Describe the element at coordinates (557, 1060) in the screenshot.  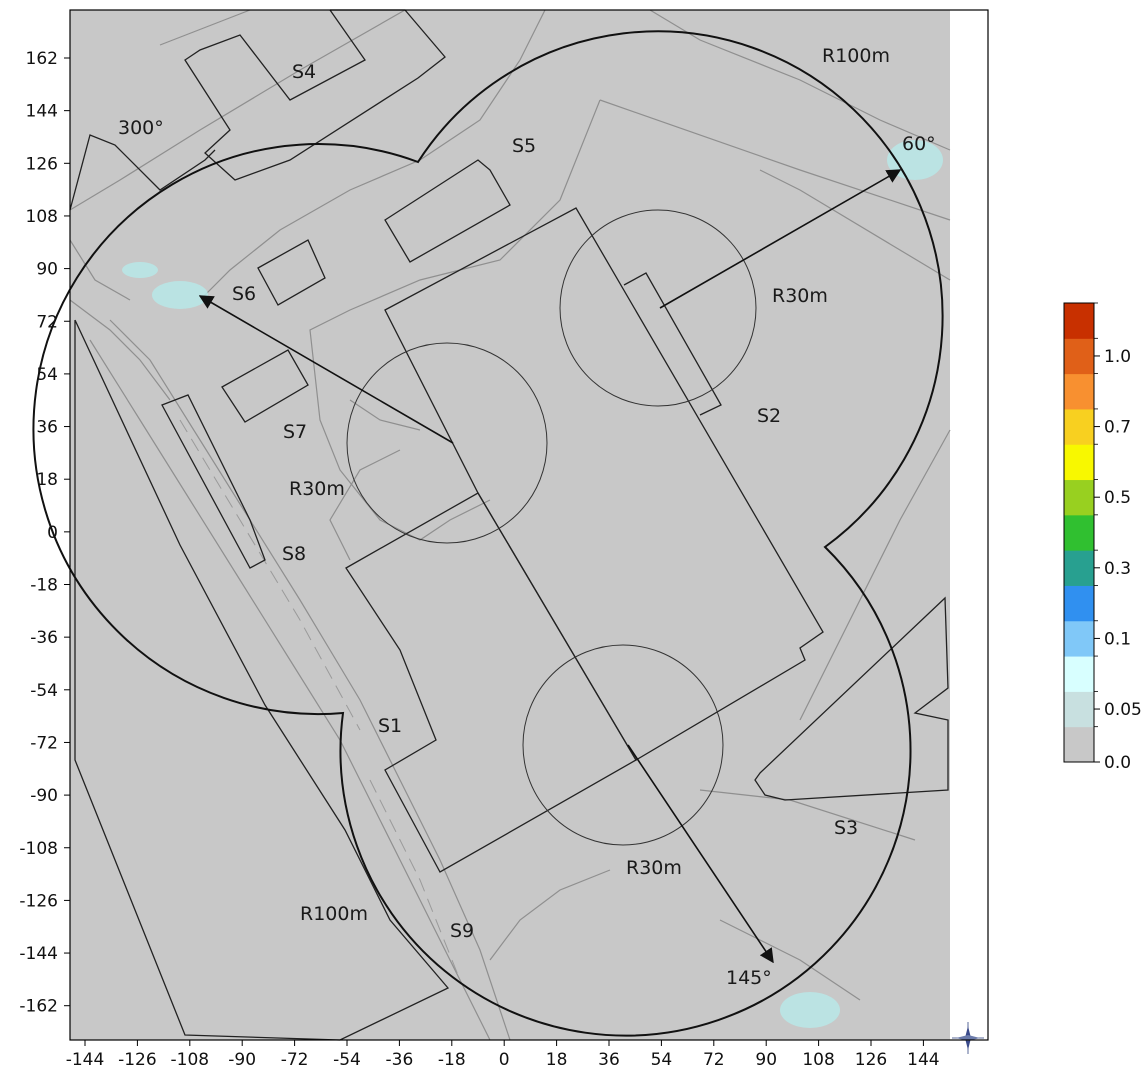
I see `x-tick-label: 18` at that location.